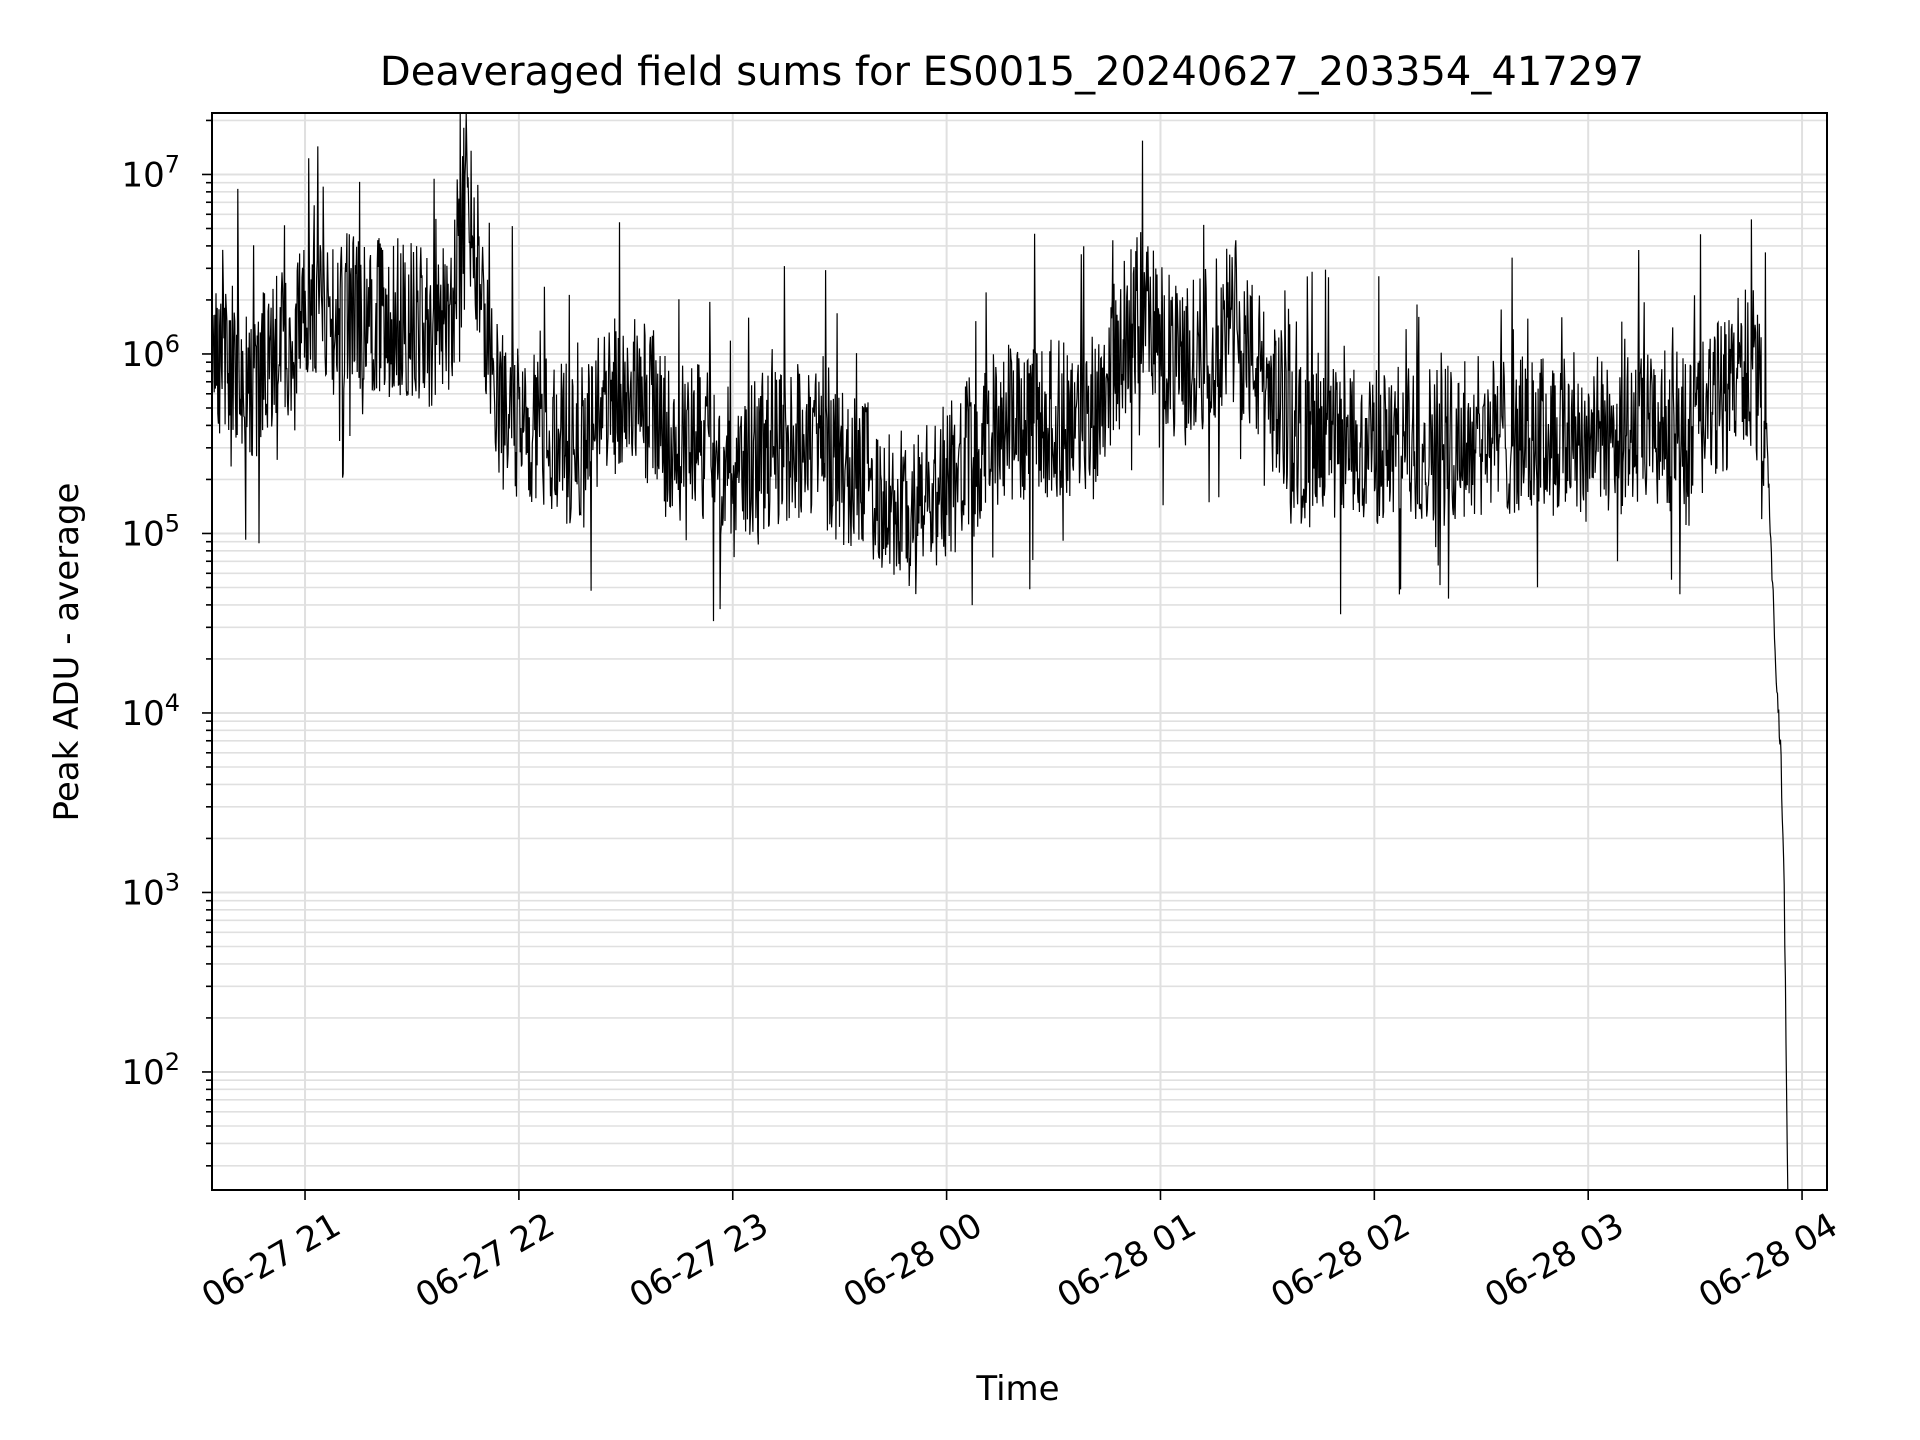  I want to click on y-tick-label: 10⁶, so click(150, 352).